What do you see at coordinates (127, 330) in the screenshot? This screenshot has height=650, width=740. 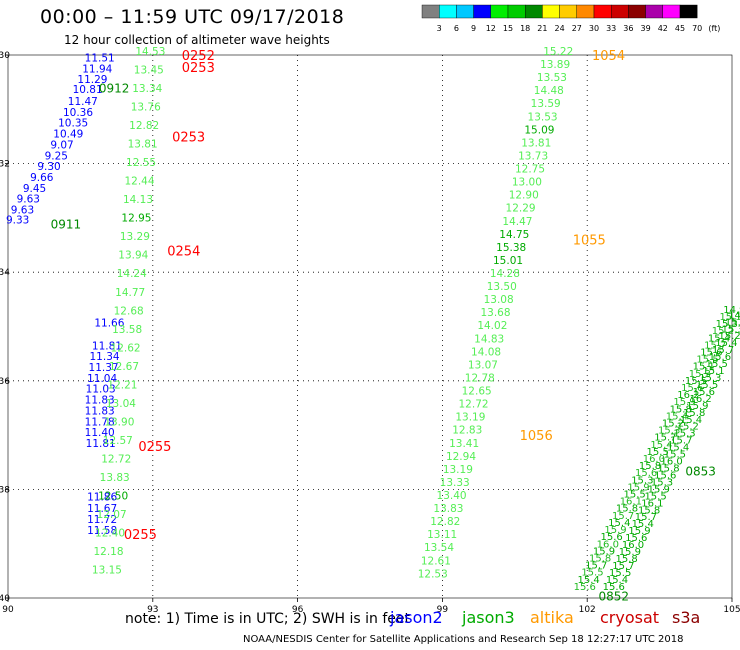 I see `point-label-jason3: 13.58` at bounding box center [127, 330].